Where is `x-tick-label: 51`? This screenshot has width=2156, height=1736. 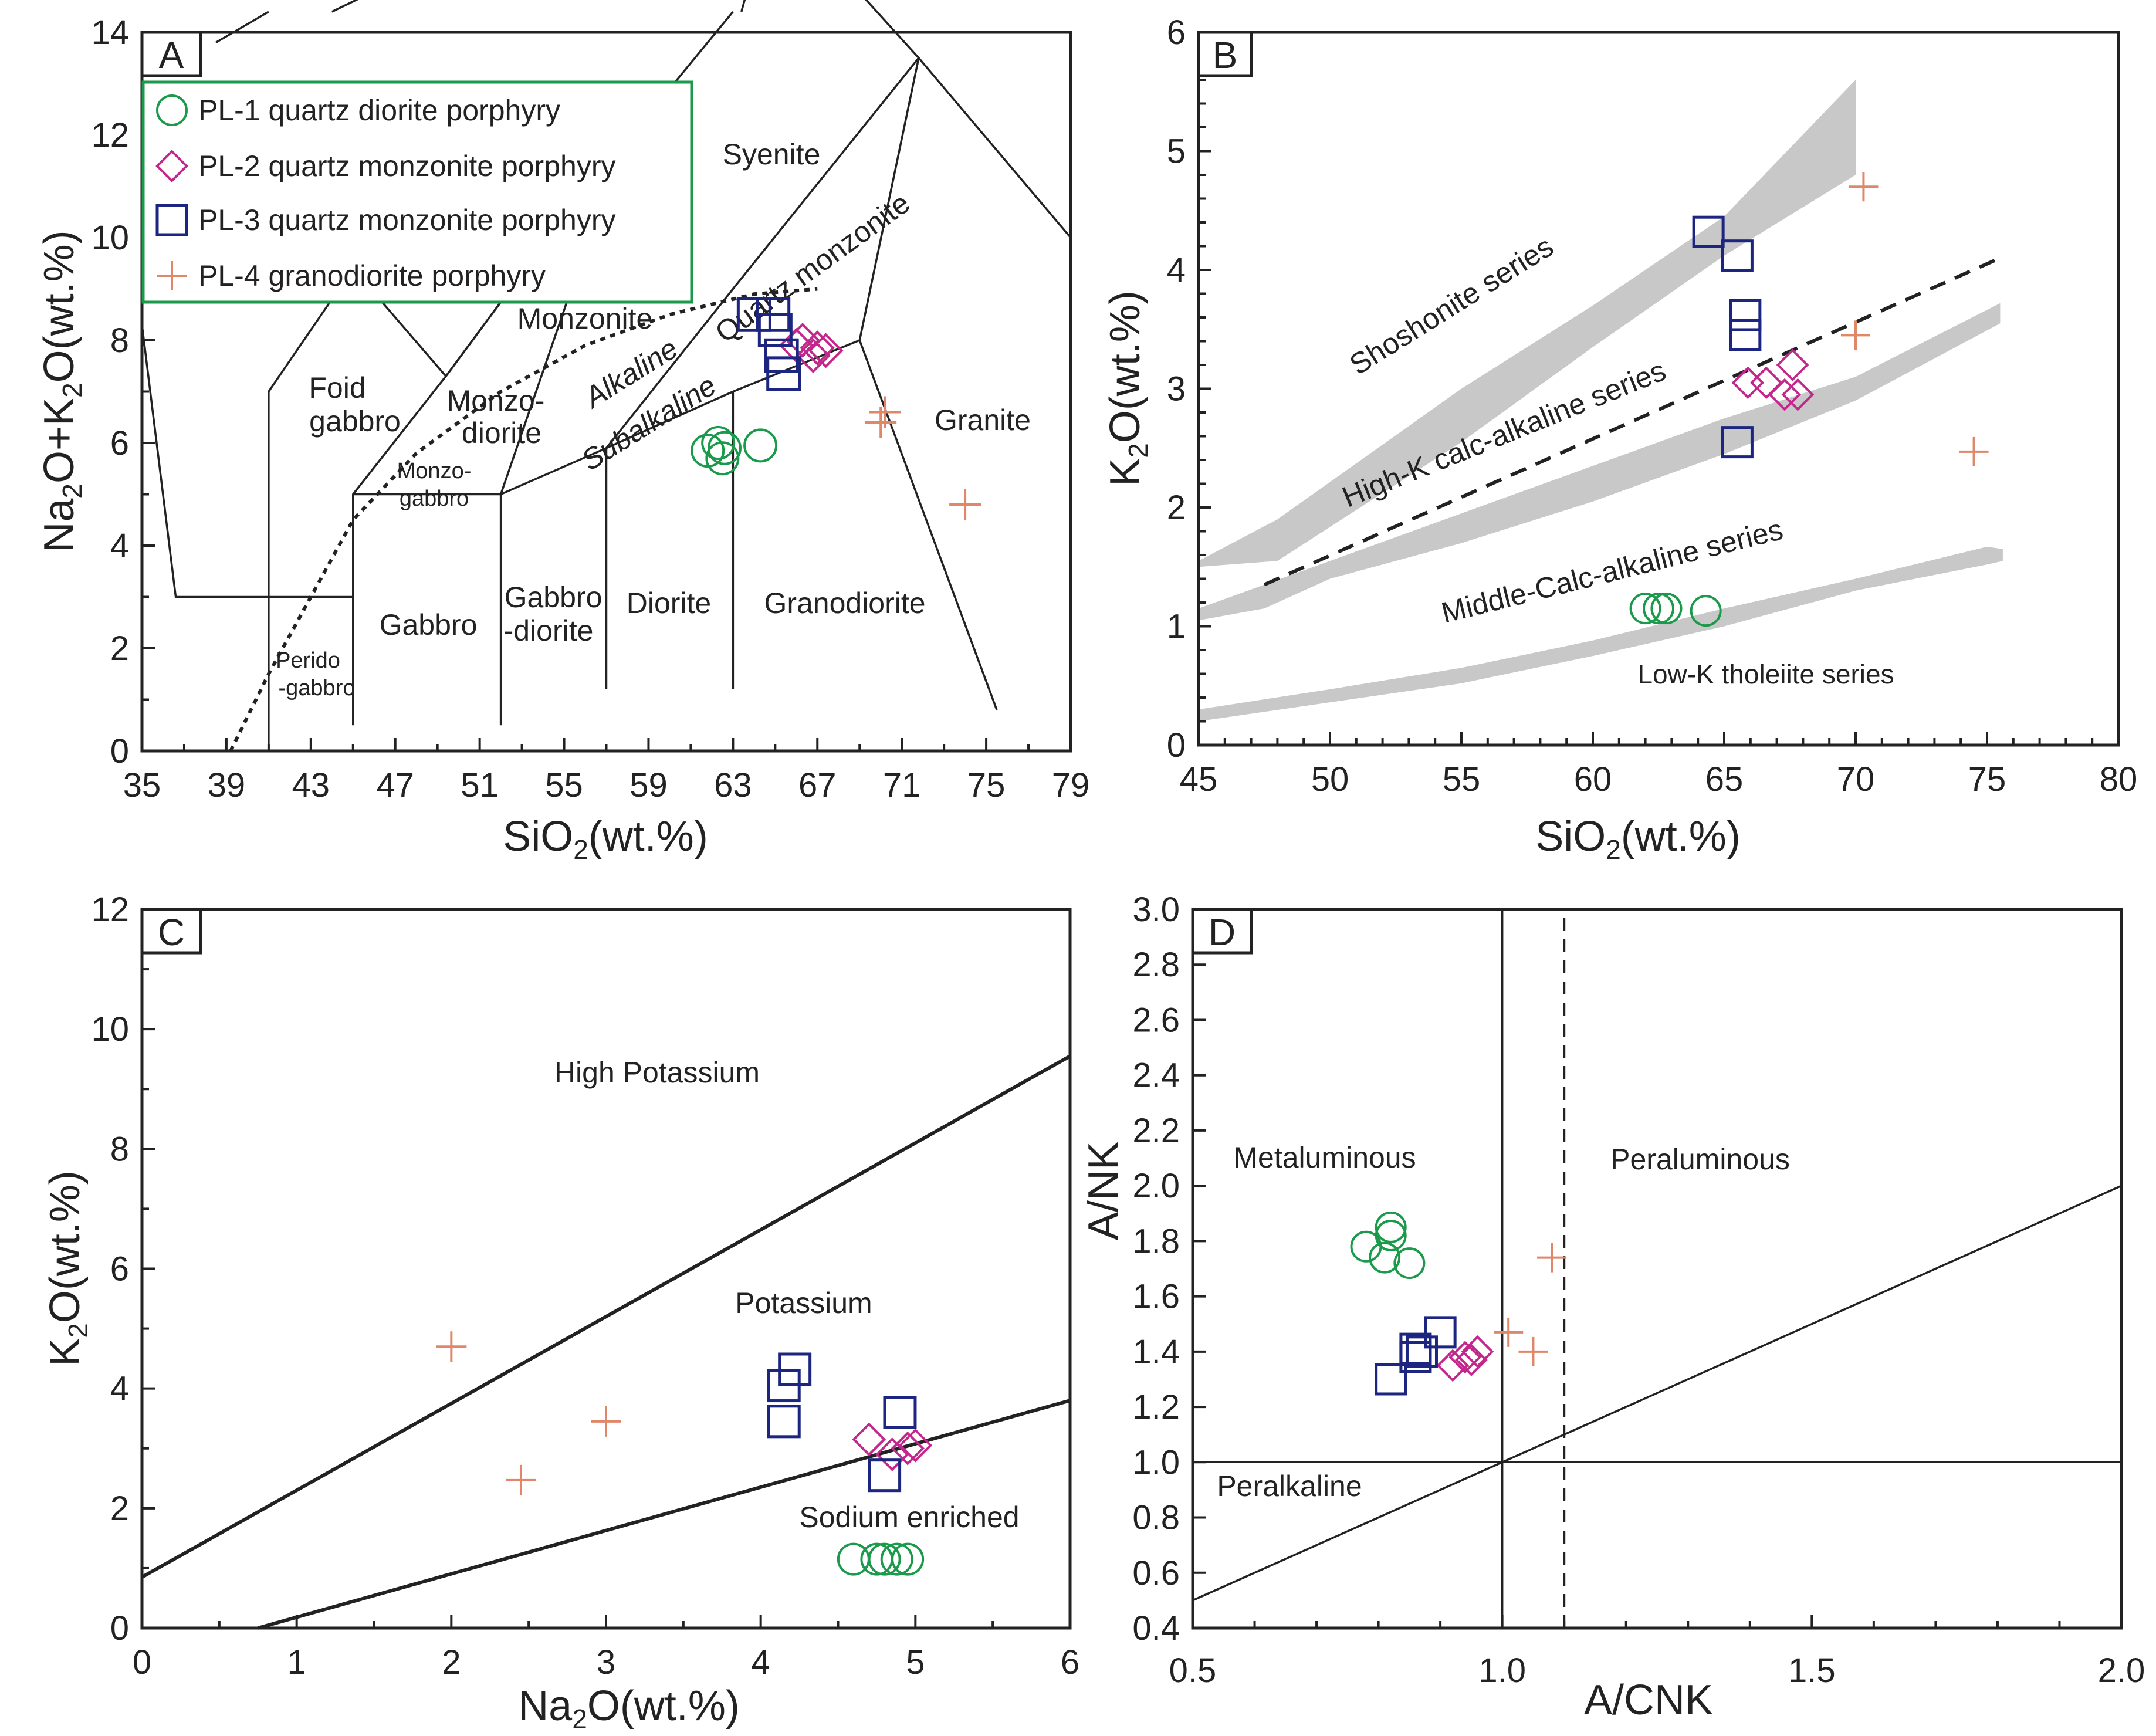
x-tick-label: 51 is located at coordinates (480, 785).